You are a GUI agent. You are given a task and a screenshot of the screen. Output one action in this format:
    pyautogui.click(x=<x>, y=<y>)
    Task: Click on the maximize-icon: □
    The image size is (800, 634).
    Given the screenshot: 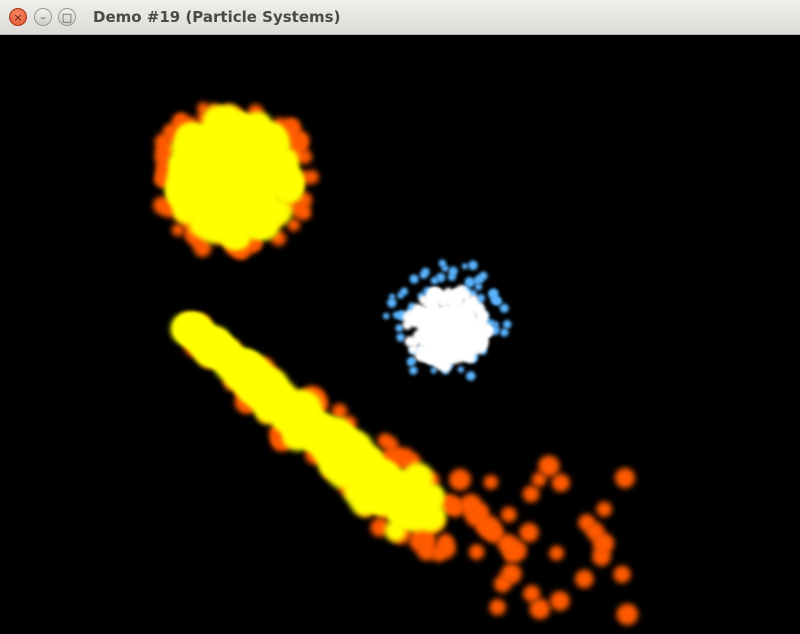 What is the action you would take?
    pyautogui.click(x=67, y=17)
    